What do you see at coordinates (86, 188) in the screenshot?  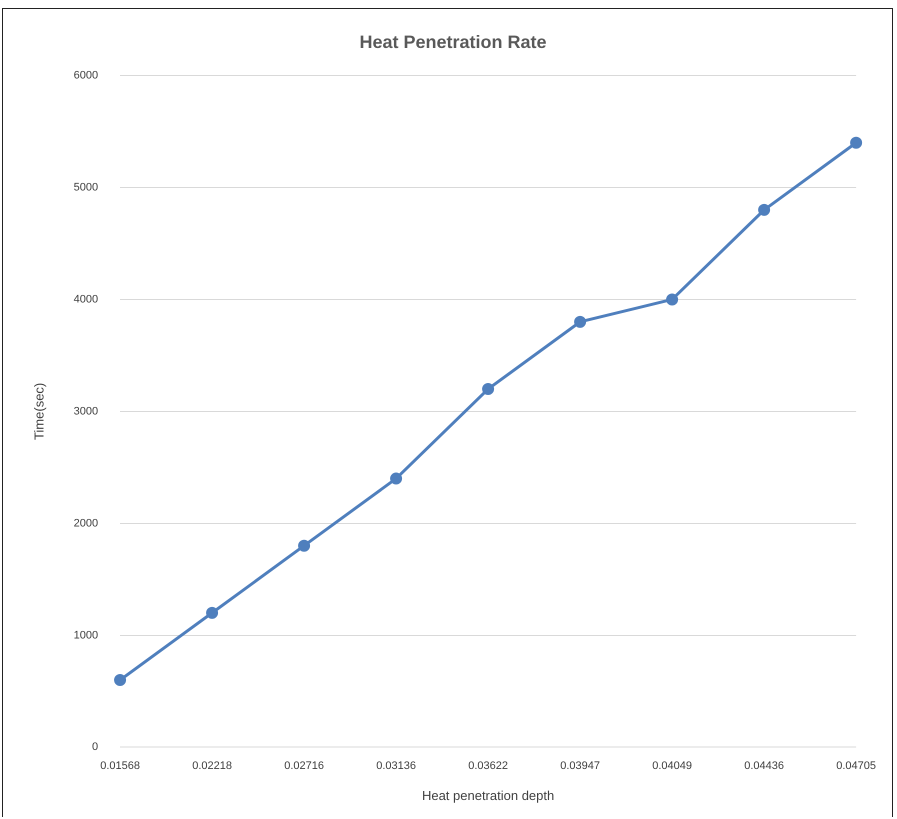 I see `y-tick-label: 5000` at bounding box center [86, 188].